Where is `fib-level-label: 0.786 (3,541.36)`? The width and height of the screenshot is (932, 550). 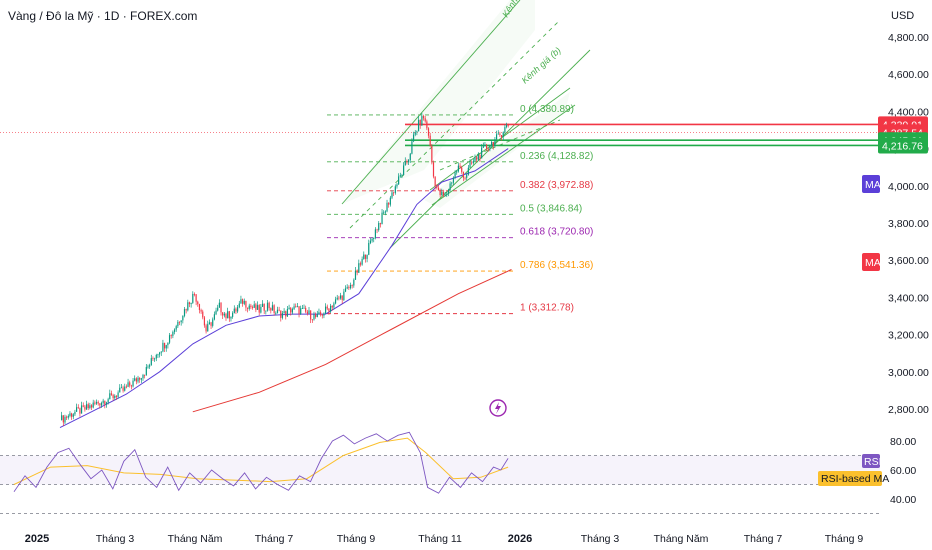
fib-level-label: 0.786 (3,541.36) is located at coordinates (556, 265).